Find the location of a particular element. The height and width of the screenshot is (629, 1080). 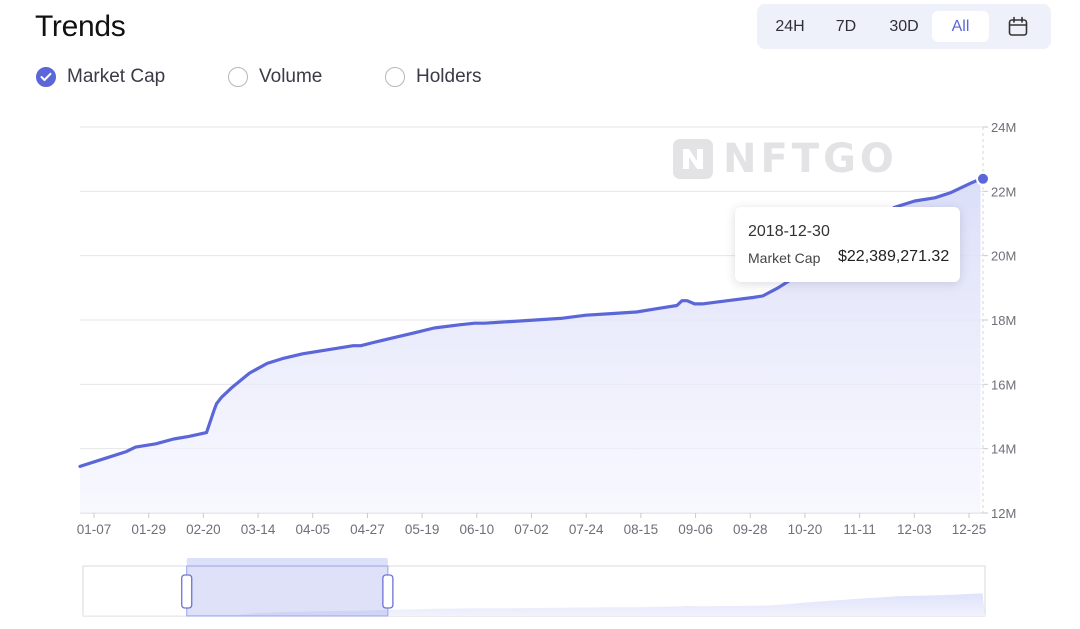

watermark: NFTGO is located at coordinates (785, 159).